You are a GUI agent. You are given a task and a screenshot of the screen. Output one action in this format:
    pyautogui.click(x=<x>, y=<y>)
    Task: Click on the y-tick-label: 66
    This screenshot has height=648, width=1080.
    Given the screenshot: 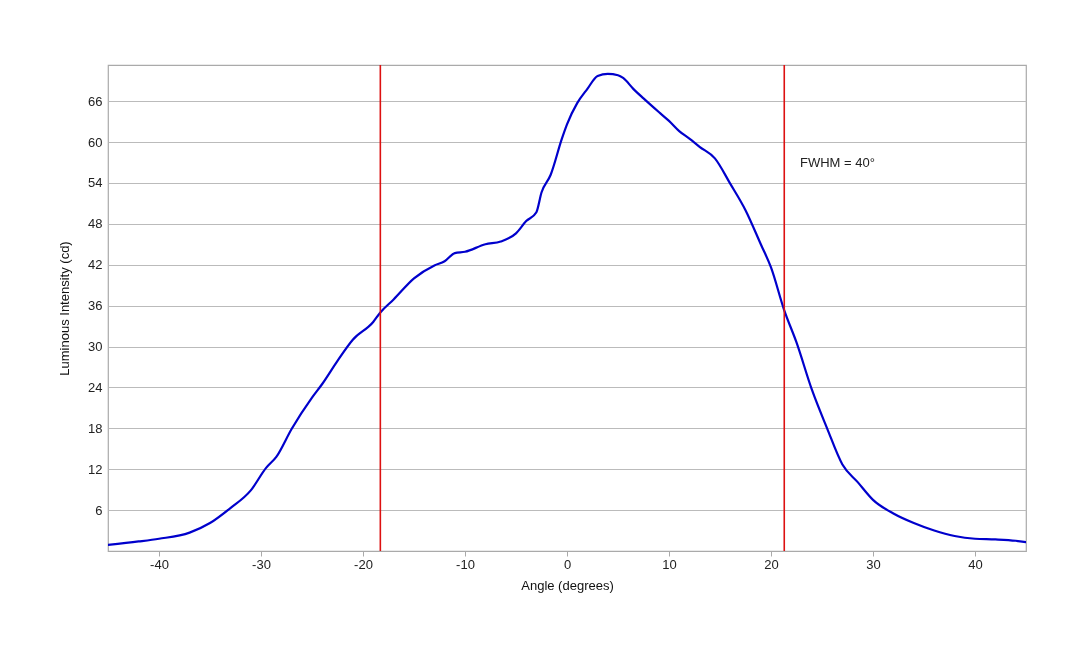 What is the action you would take?
    pyautogui.click(x=95, y=101)
    